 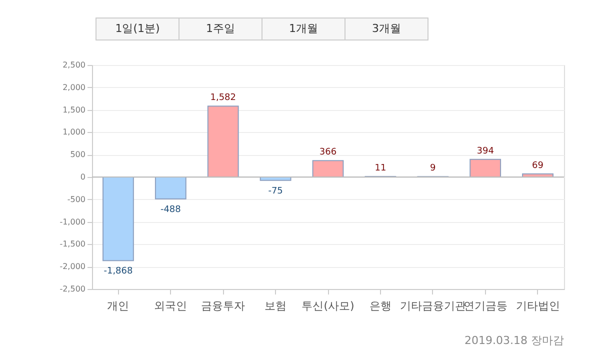 I want to click on x-tick-label: 개인, so click(x=118, y=306).